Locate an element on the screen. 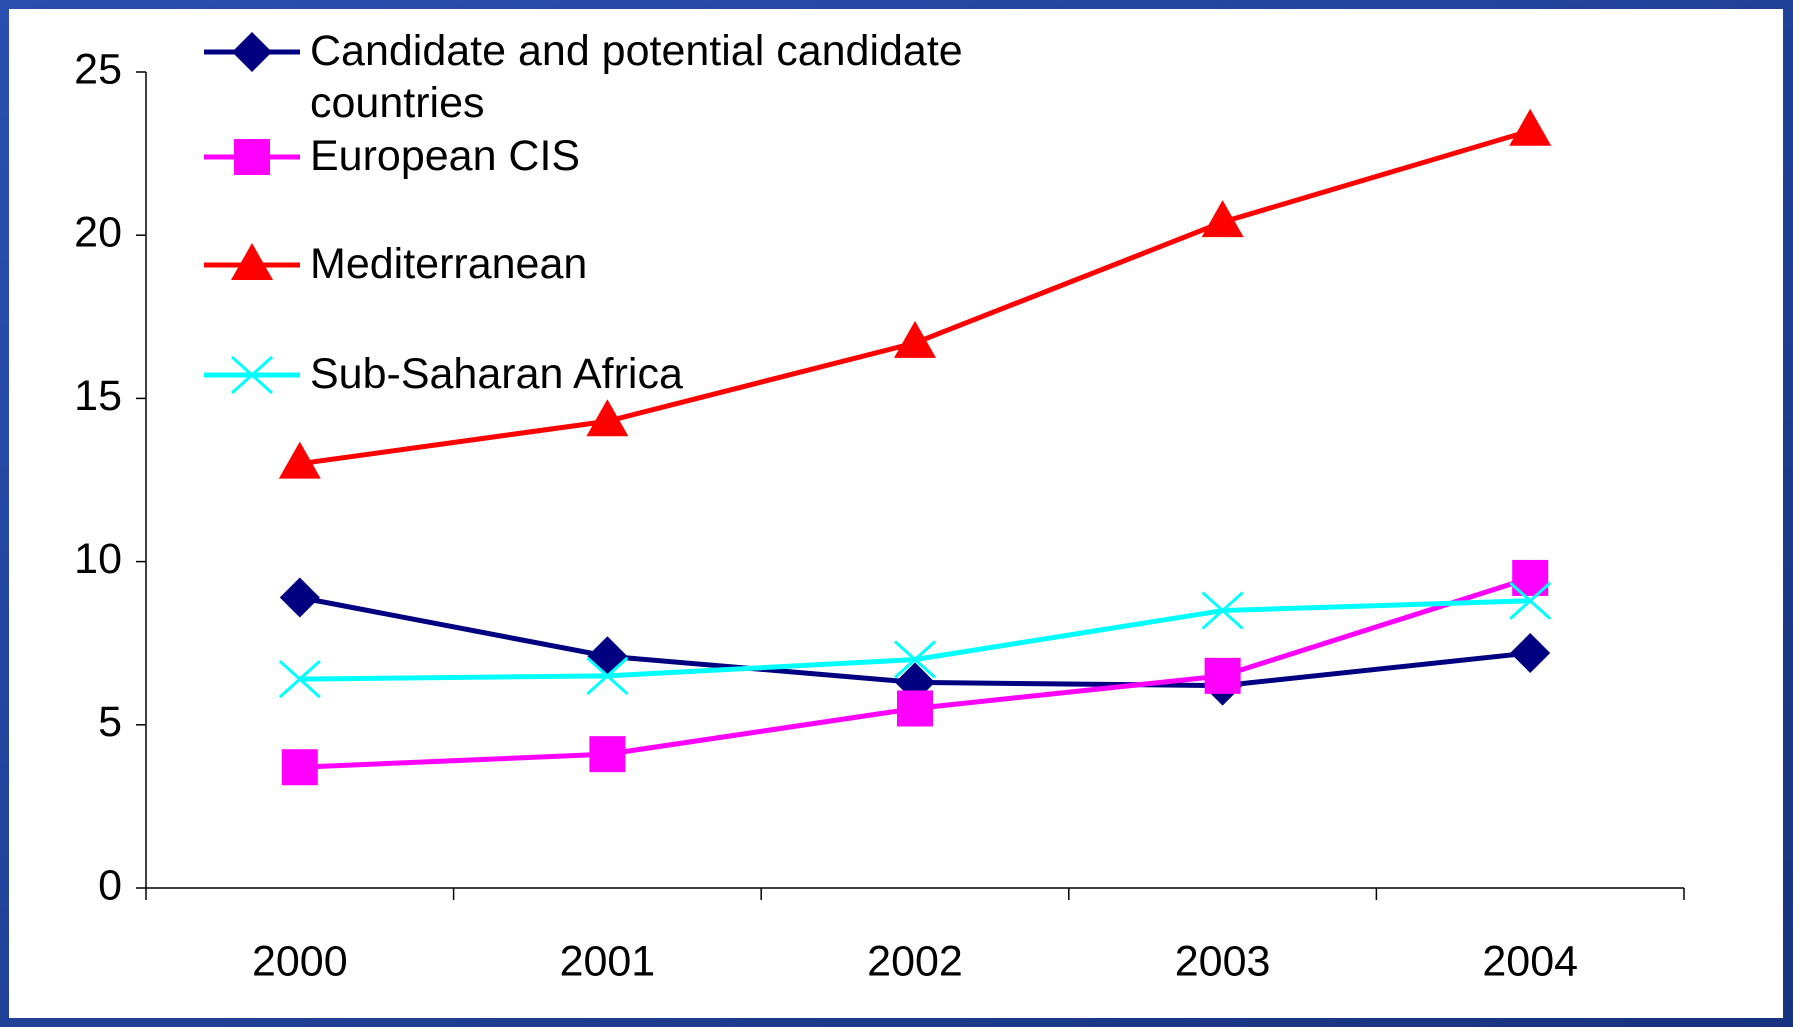 The height and width of the screenshot is (1027, 1793). y-tick-label: 5 is located at coordinates (110, 722).